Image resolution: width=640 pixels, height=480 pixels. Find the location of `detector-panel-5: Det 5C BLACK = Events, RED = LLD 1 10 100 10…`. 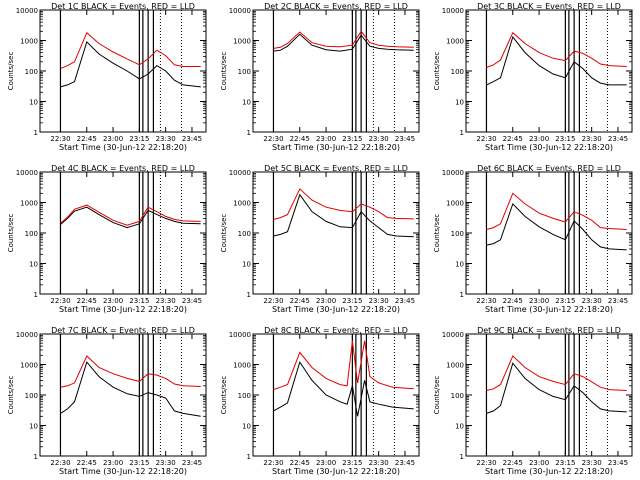

detector-panel-5: Det 5C BLACK = Events, RED = LLD 1 10 100 10… is located at coordinates (320, 239).